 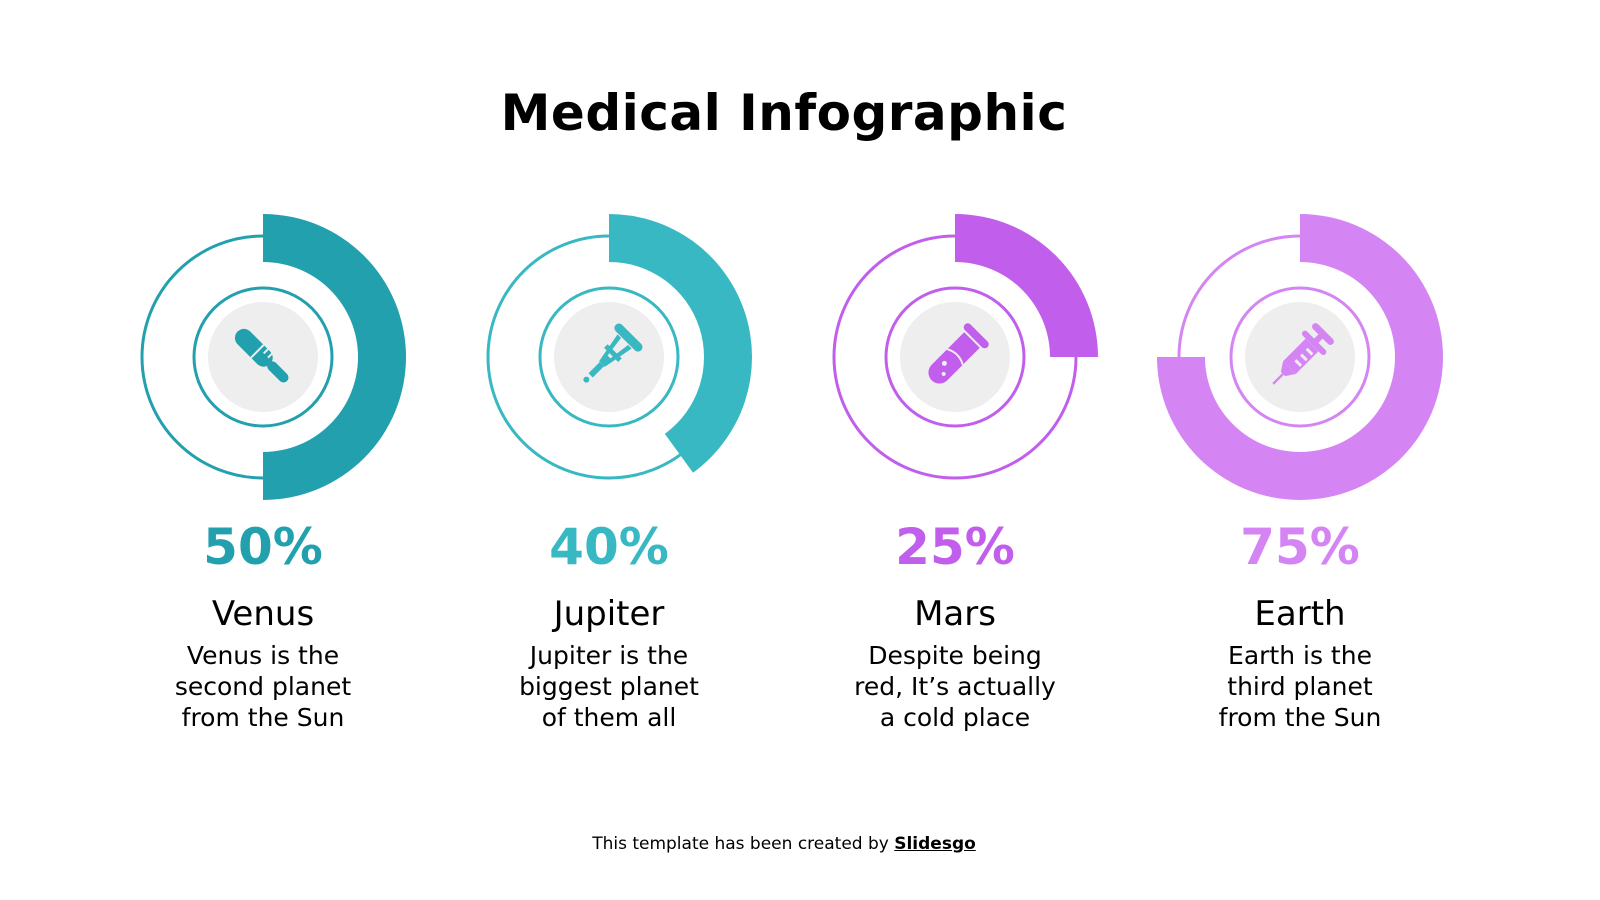 What do you see at coordinates (1303, 354) in the screenshot?
I see `syringe-icon` at bounding box center [1303, 354].